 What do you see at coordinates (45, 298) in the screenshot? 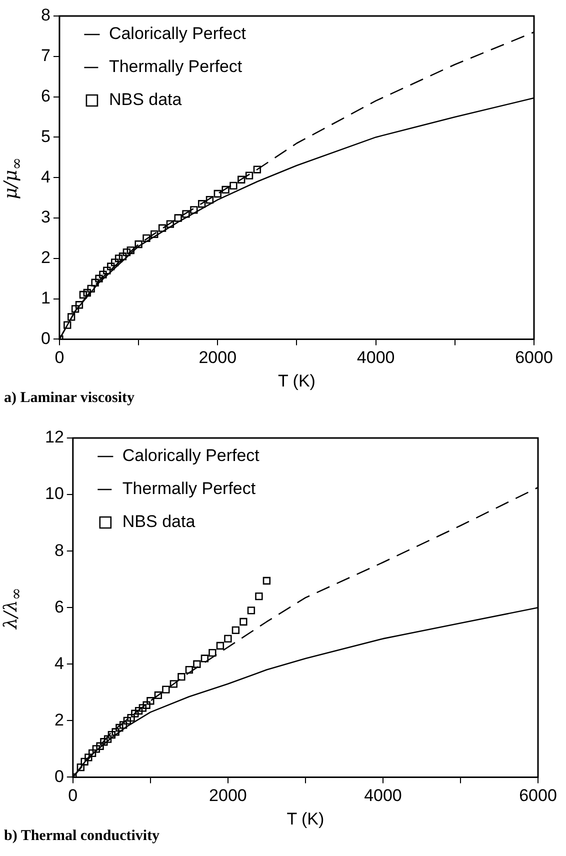
I see `y-tick-label: 1` at bounding box center [45, 298].